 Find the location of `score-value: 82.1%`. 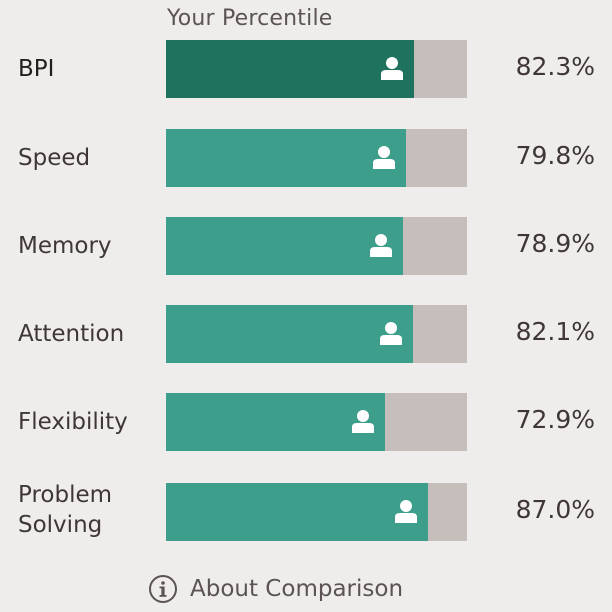

score-value: 82.1% is located at coordinates (555, 331).